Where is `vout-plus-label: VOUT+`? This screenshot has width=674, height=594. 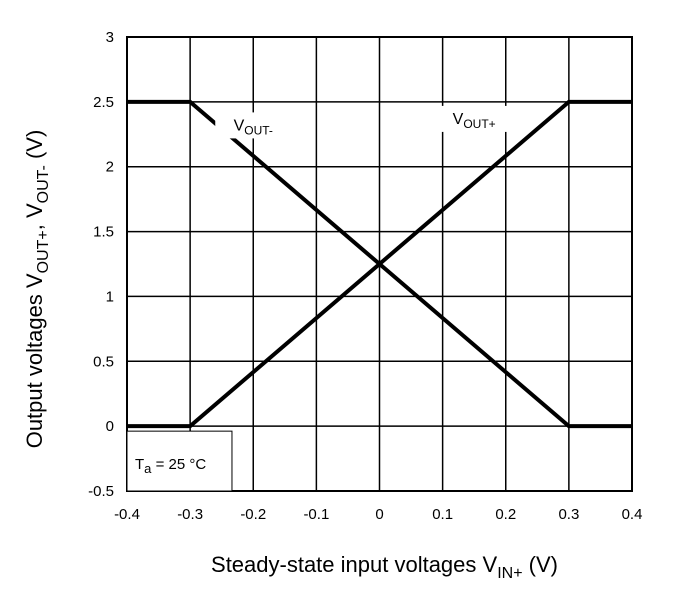
vout-plus-label: VOUT+ is located at coordinates (474, 121).